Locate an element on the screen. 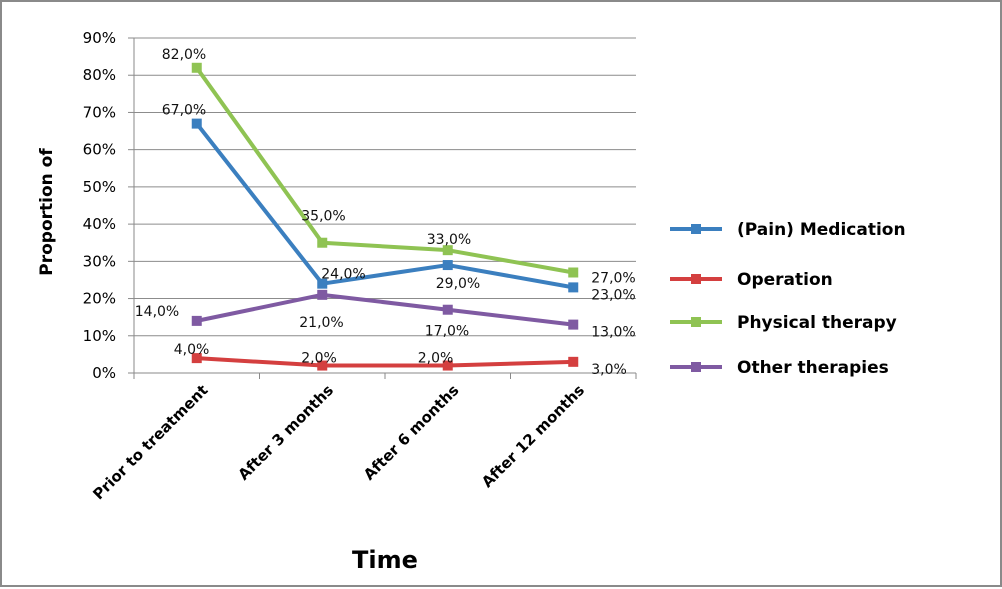 Image resolution: width=1002 pixels, height=589 pixels. y-tick-label: 40% is located at coordinates (99, 224).